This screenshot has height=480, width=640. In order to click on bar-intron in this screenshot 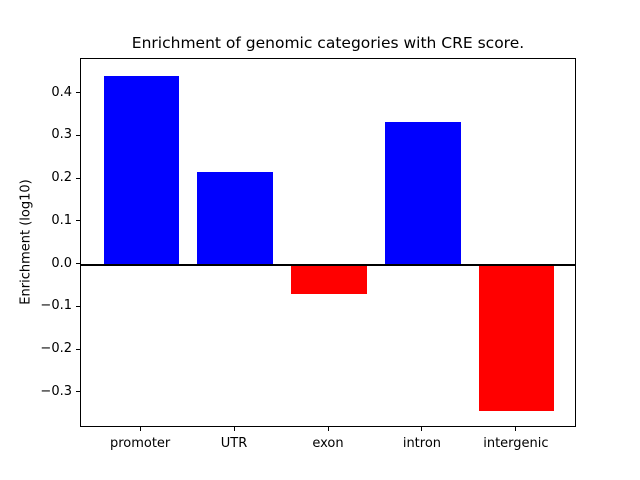, I will do `click(423, 193)`.